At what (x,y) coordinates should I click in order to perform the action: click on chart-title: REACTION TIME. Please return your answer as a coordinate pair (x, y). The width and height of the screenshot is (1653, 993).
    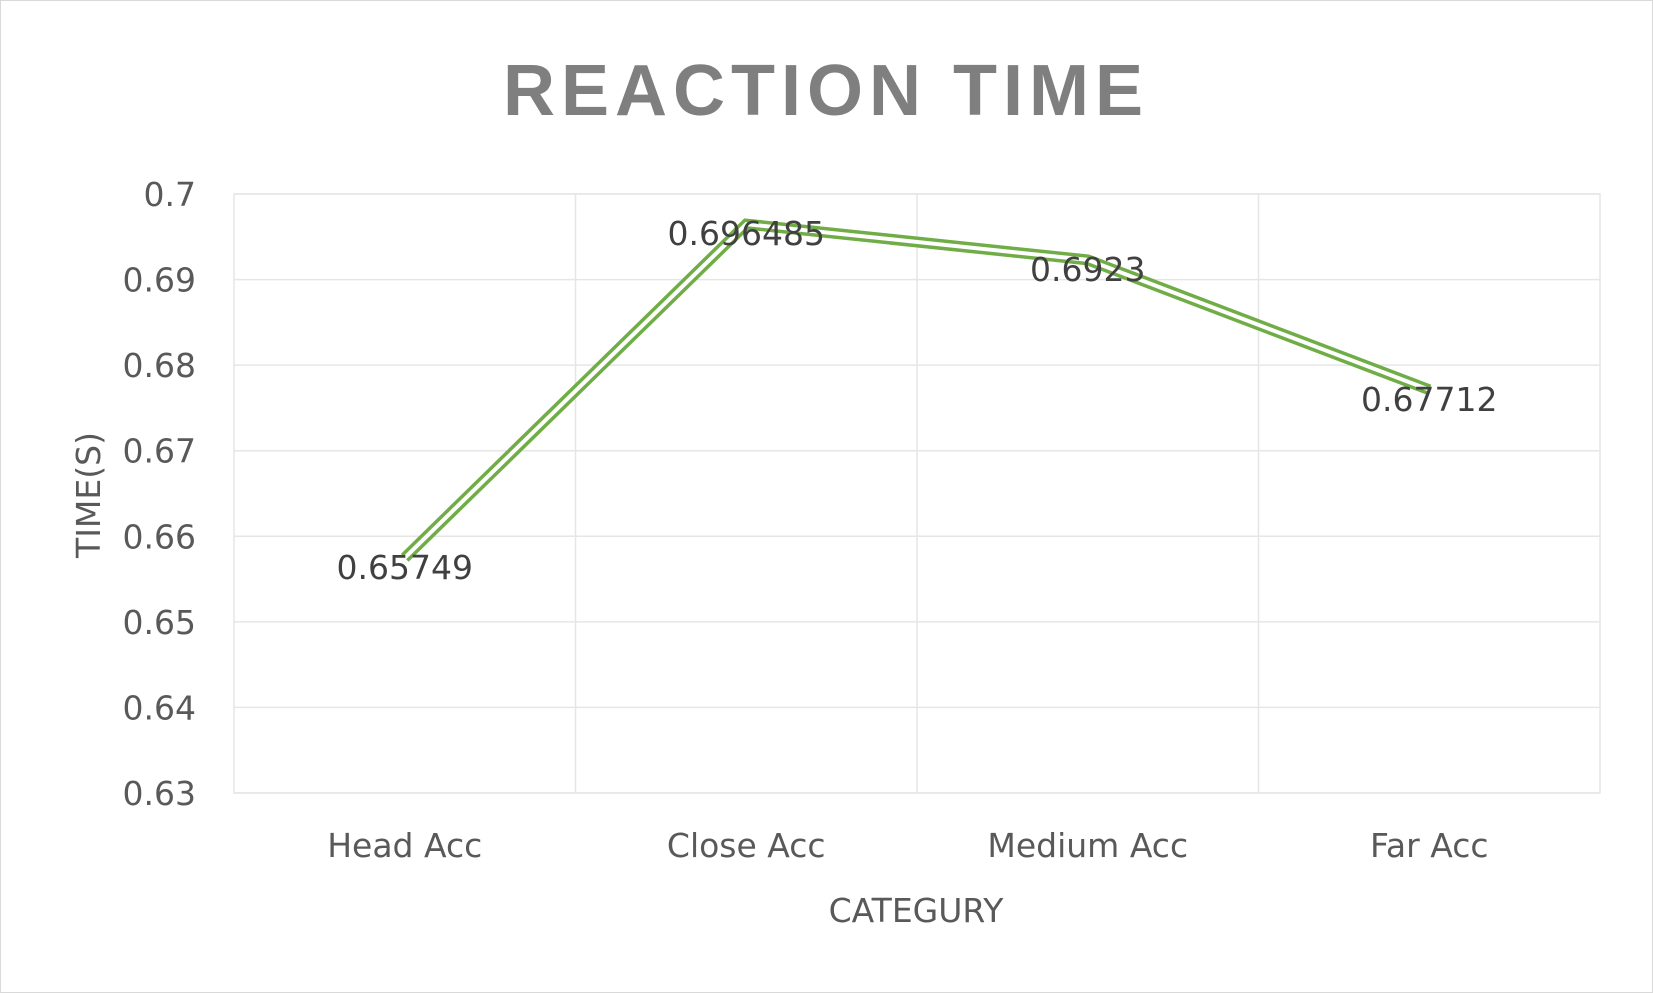
    Looking at the image, I should click on (826, 91).